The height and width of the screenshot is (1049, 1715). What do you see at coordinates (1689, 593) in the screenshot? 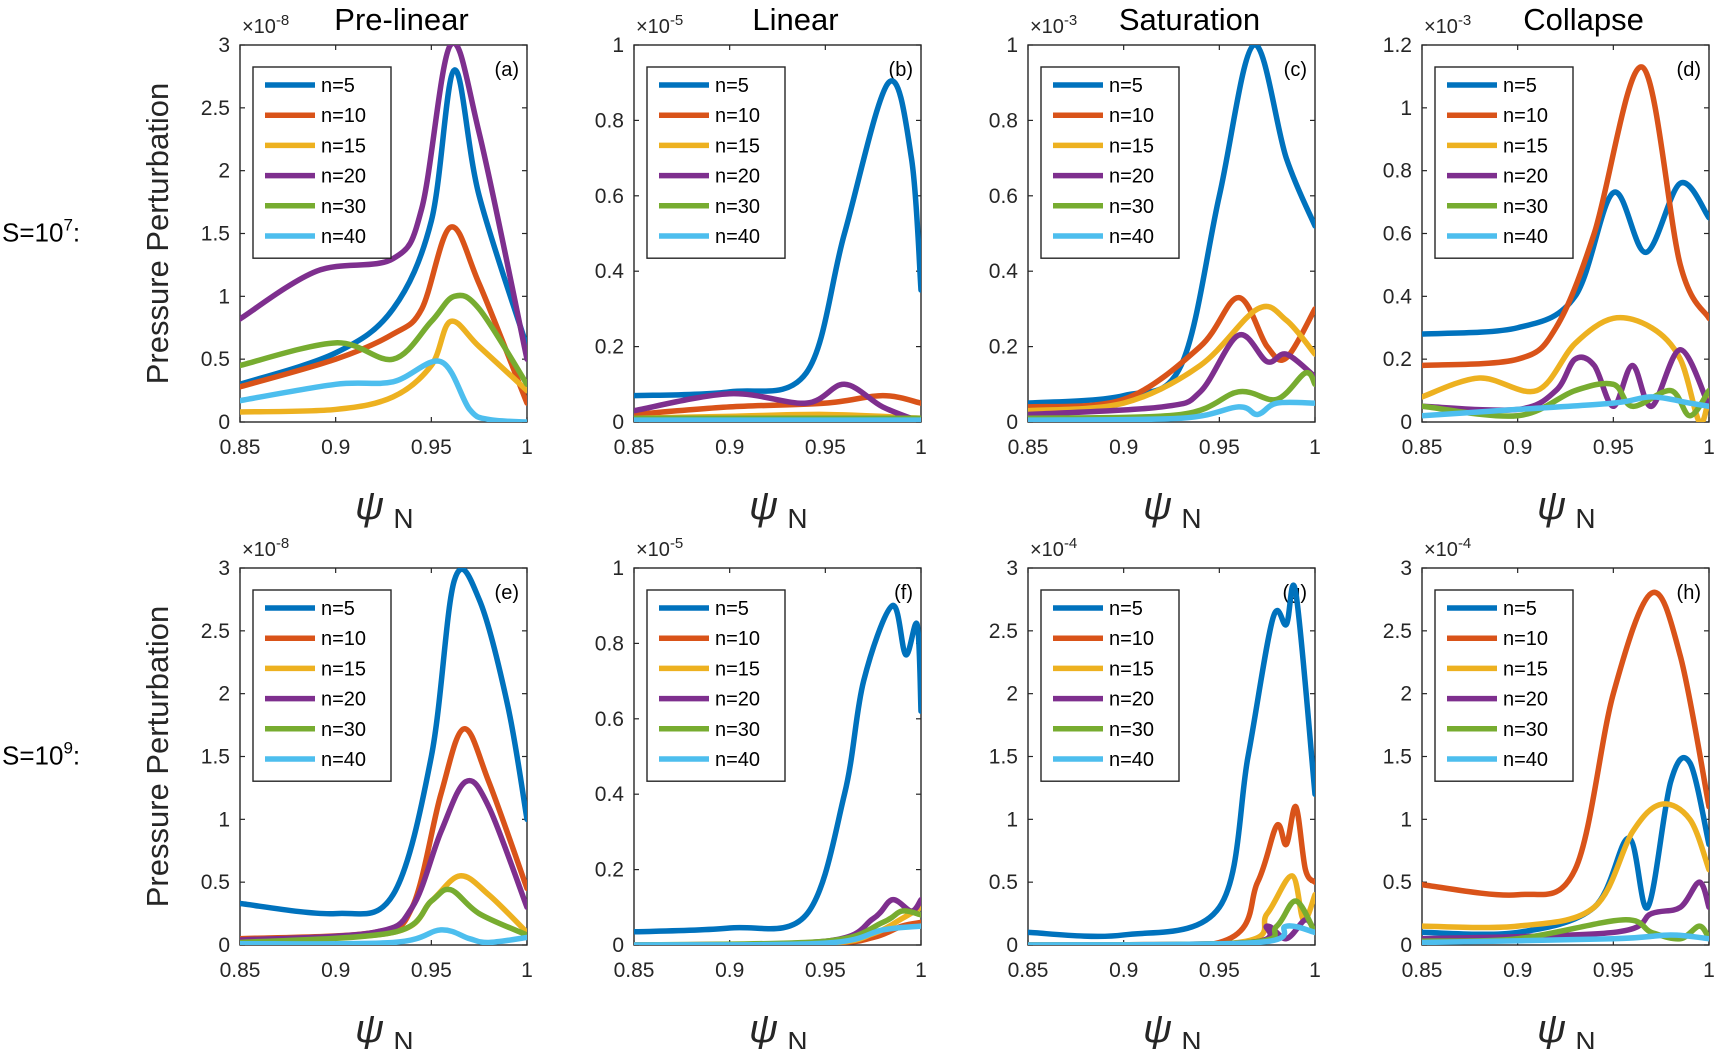
I see `panel-label: (h)` at bounding box center [1689, 593].